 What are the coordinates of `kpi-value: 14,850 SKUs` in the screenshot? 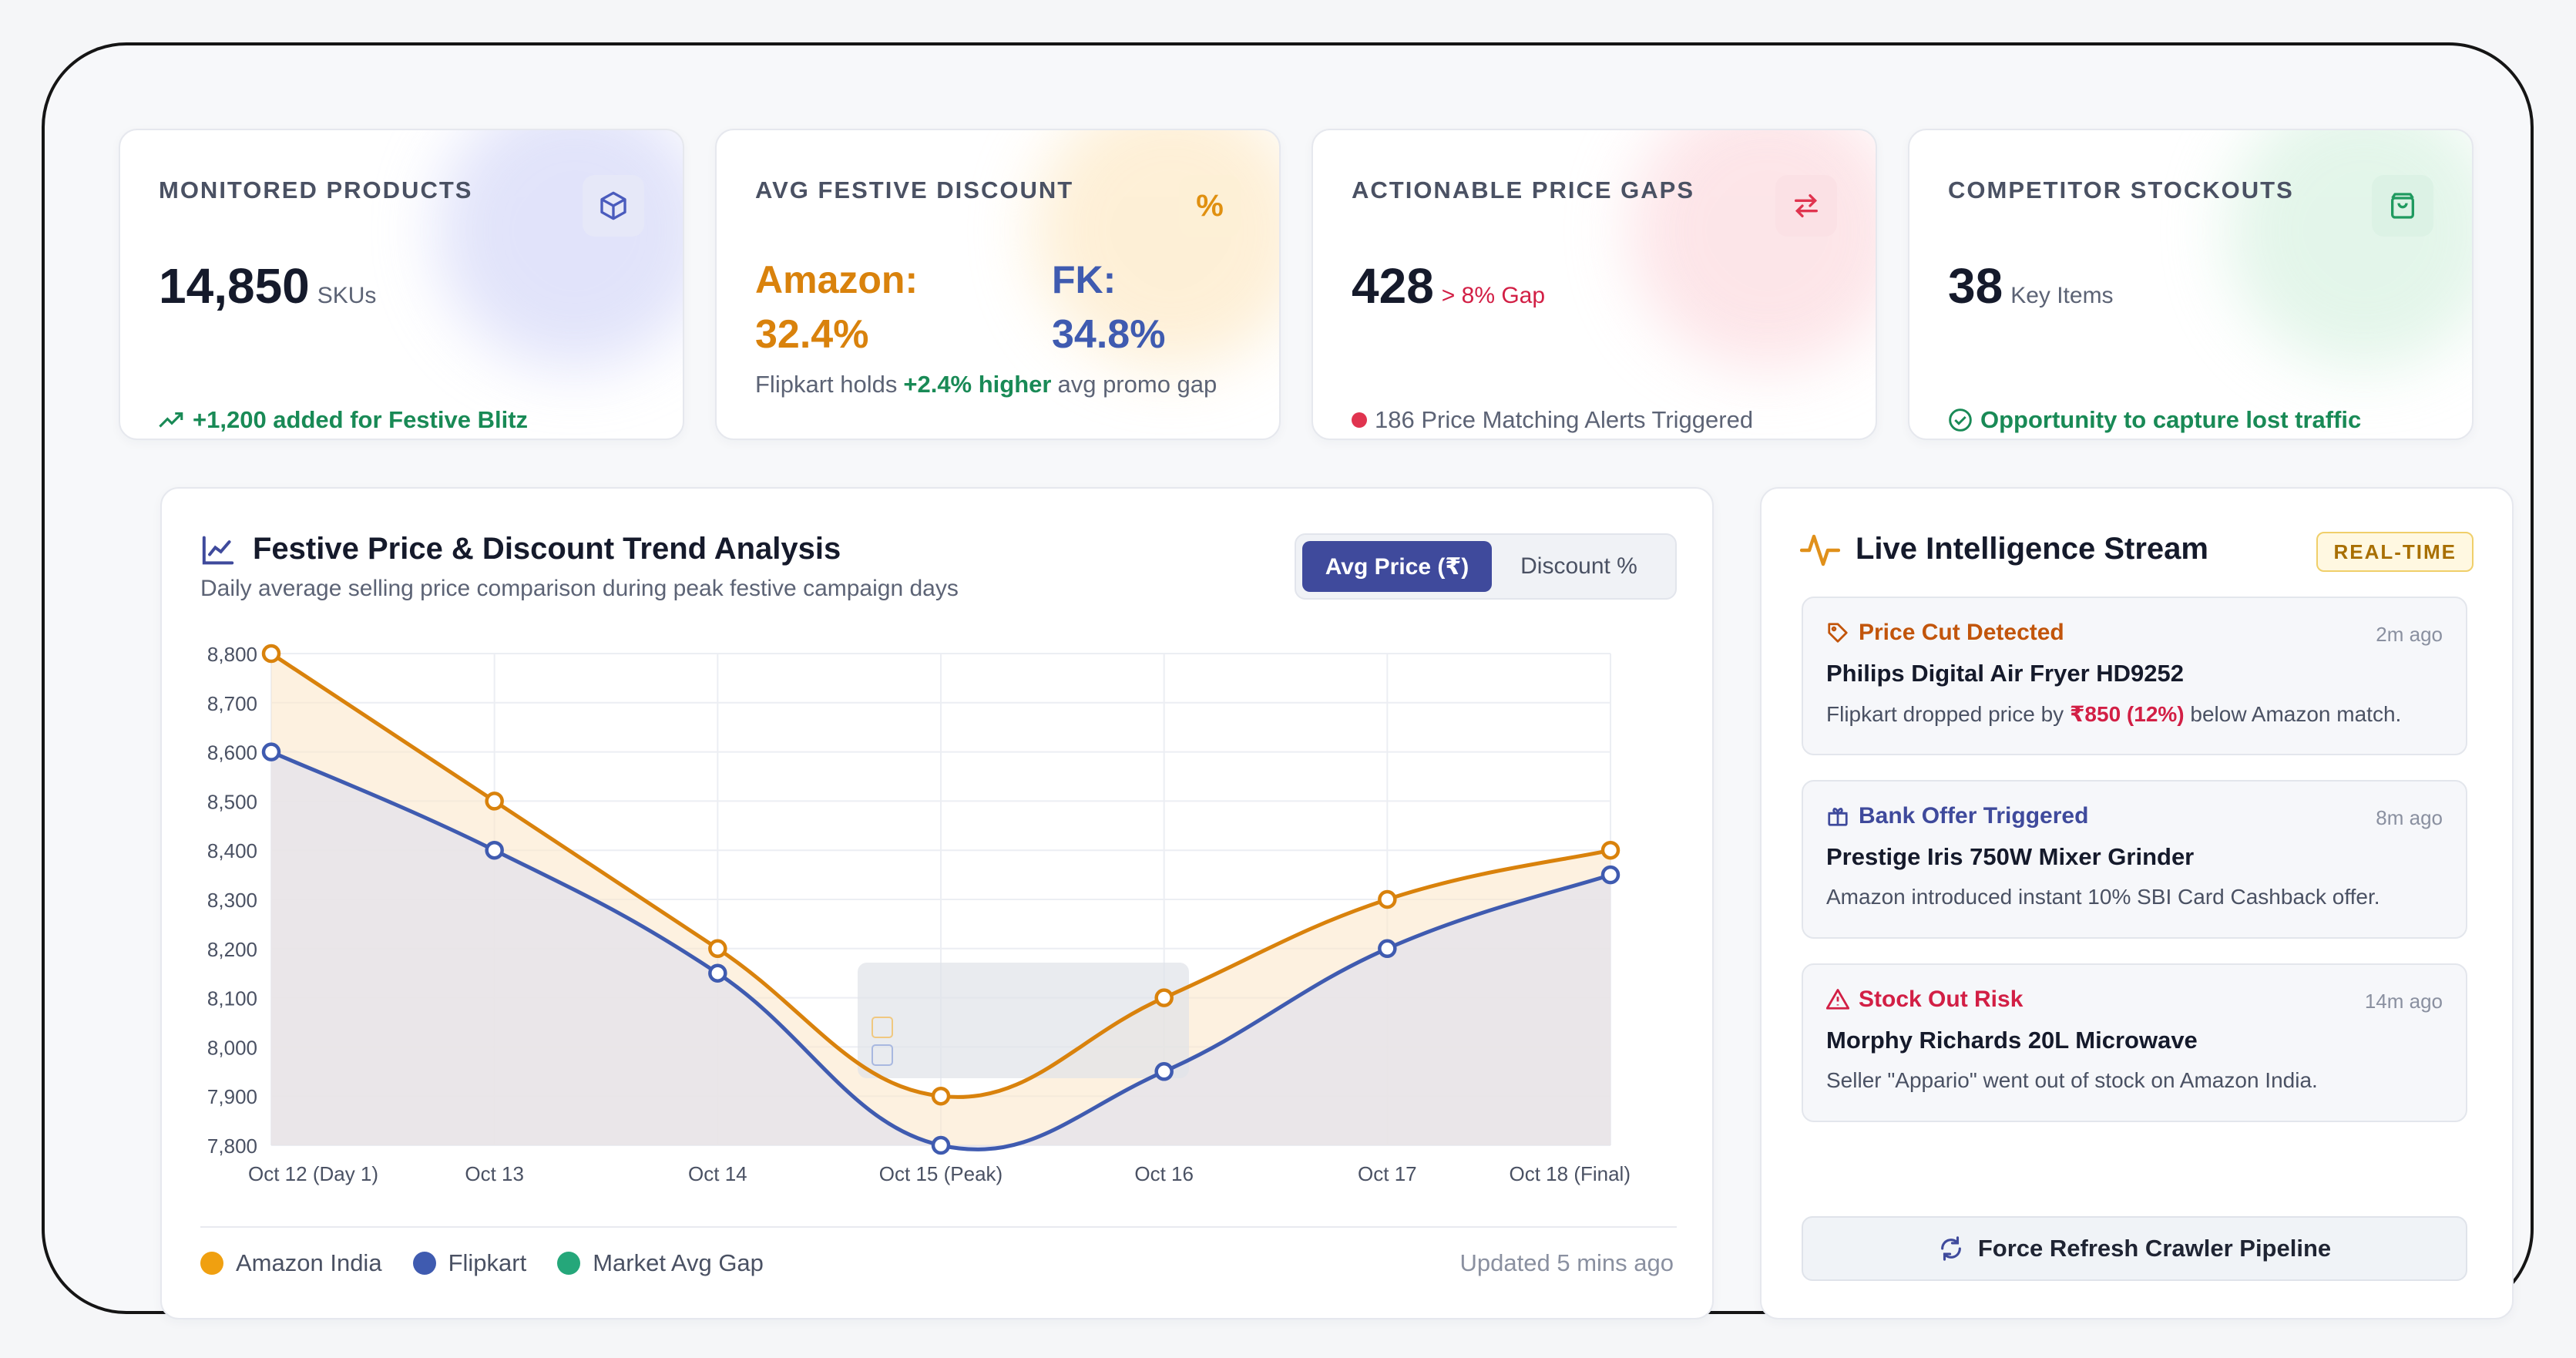 It's located at (267, 285).